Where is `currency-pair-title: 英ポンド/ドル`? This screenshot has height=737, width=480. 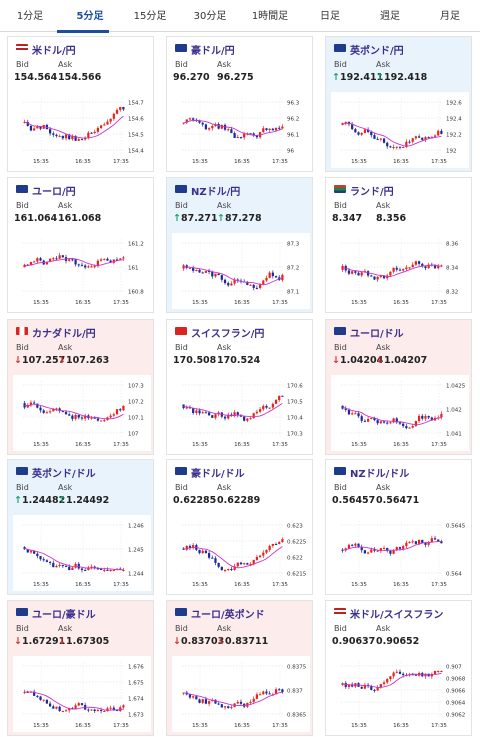 currency-pair-title: 英ポンド/ドル is located at coordinates (64, 474).